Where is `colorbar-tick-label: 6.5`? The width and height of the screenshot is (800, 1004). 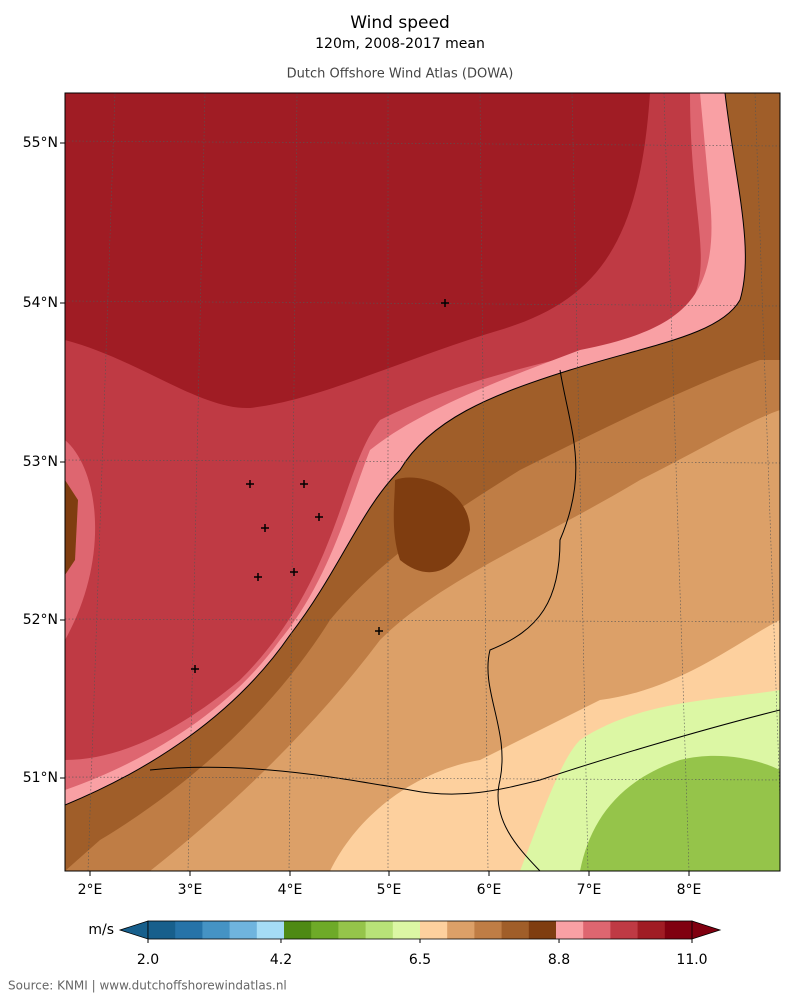
colorbar-tick-label: 6.5 is located at coordinates (420, 960).